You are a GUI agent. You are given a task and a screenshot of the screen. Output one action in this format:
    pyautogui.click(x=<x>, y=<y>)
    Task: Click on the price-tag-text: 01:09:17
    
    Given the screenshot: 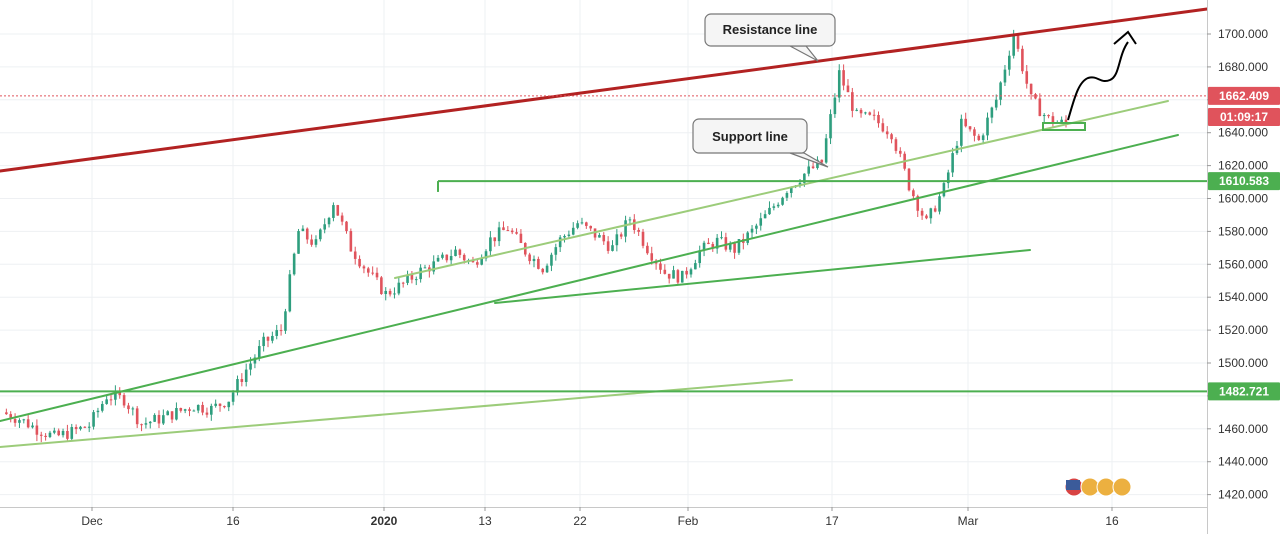 What is the action you would take?
    pyautogui.click(x=1244, y=117)
    